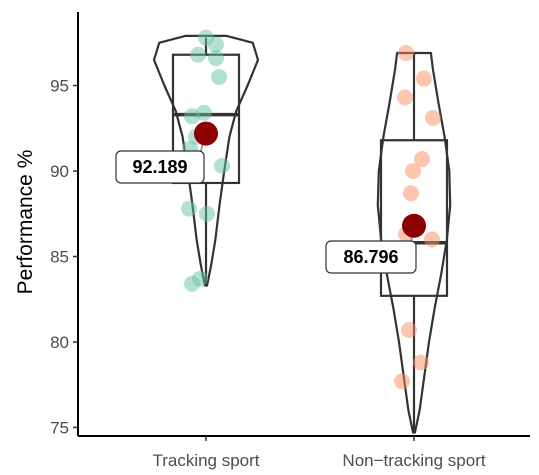  What do you see at coordinates (59, 86) in the screenshot?
I see `y-tick-label: 95` at bounding box center [59, 86].